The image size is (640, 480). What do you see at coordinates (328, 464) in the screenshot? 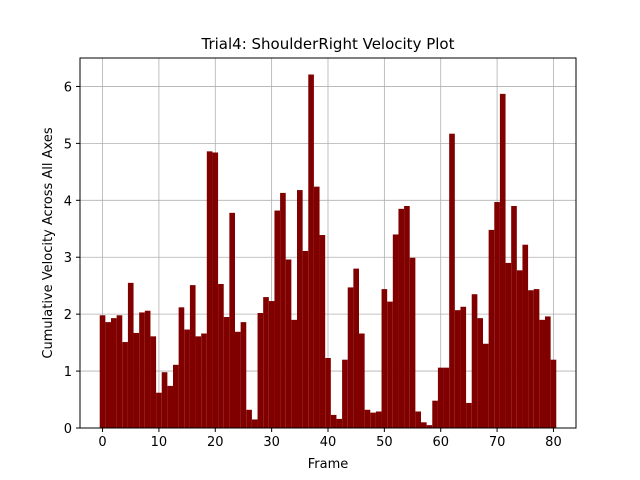
I see `x-axis-label: Frame` at bounding box center [328, 464].